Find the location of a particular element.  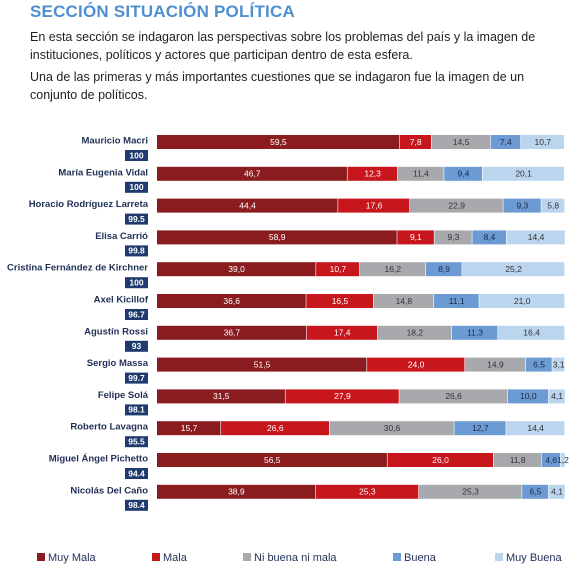

value-label: 10,0 is located at coordinates (528, 396).